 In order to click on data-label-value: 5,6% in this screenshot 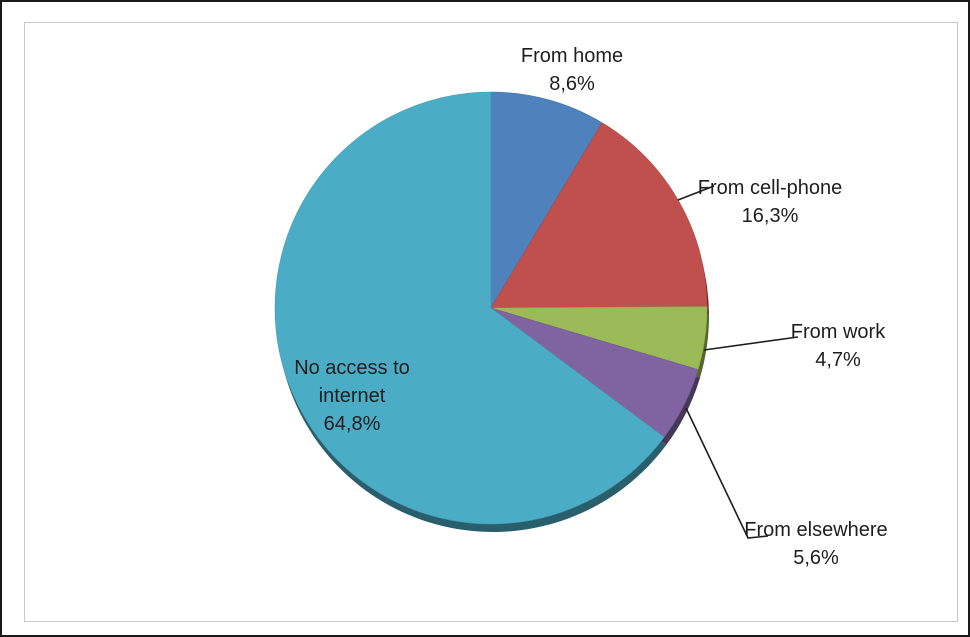, I will do `click(816, 558)`.